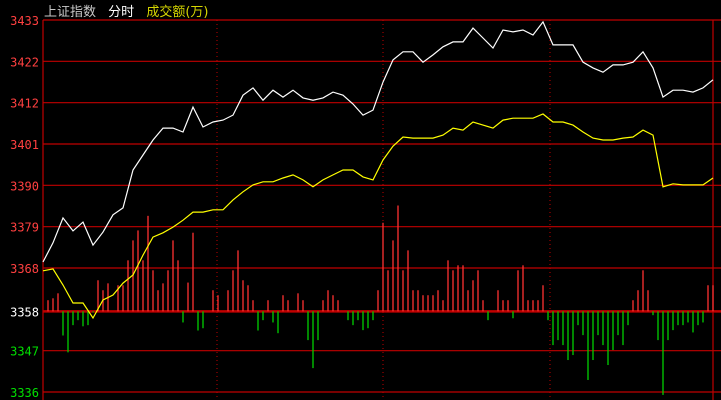 The width and height of the screenshot is (721, 400). Describe the element at coordinates (24, 21) in the screenshot. I see `y-tick-label: 3433` at that location.